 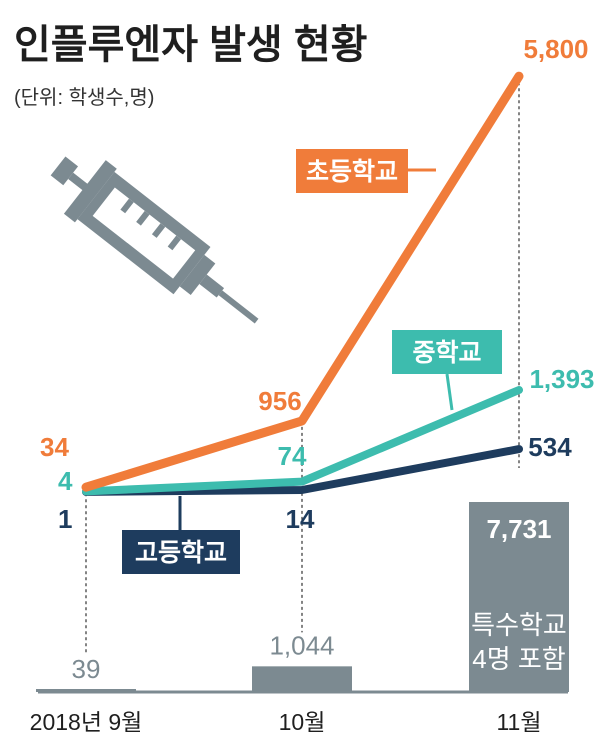 What do you see at coordinates (518, 659) in the screenshot?
I see `bar-note: 4명 포함` at bounding box center [518, 659].